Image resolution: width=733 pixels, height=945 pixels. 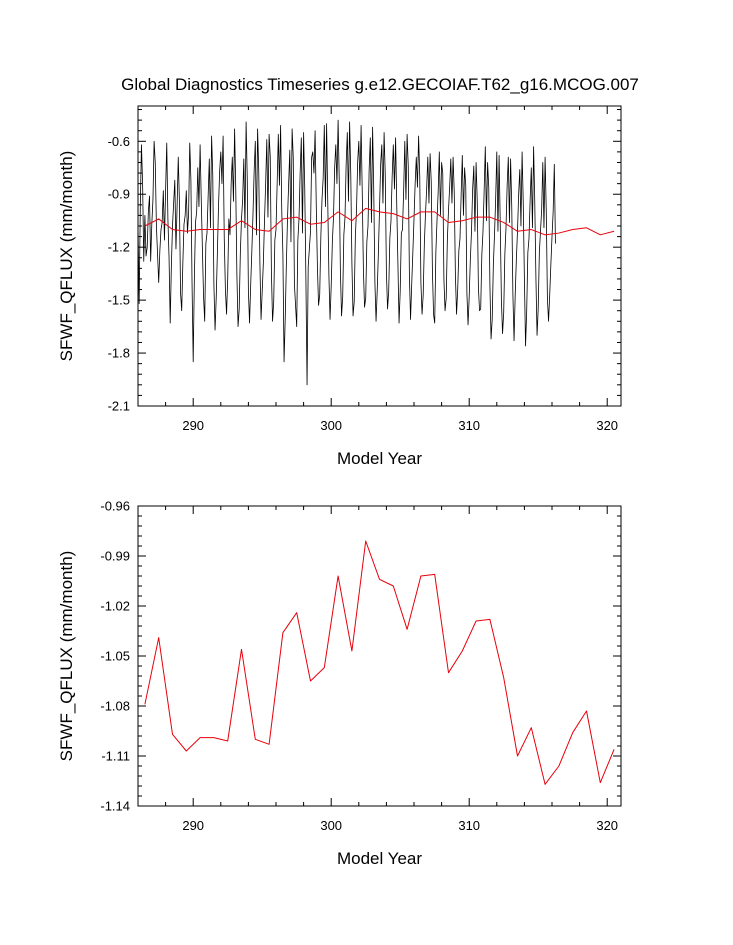 I want to click on bottom-y-tick-label: -0.96, so click(x=115, y=506).